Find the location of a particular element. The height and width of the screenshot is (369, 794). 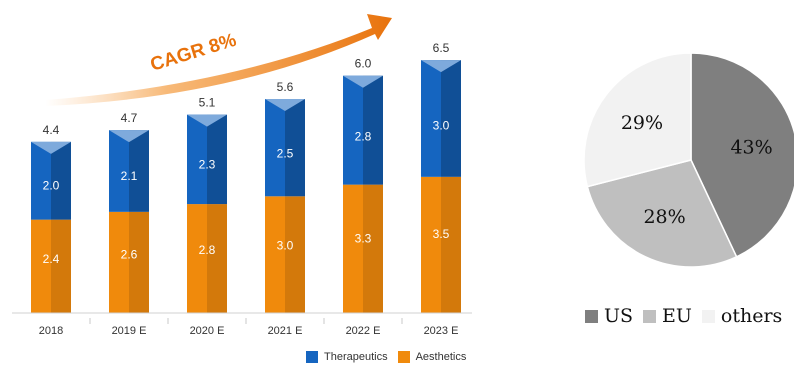

bar-group-2: 2.8 2.3 5.1 is located at coordinates (207, 204).